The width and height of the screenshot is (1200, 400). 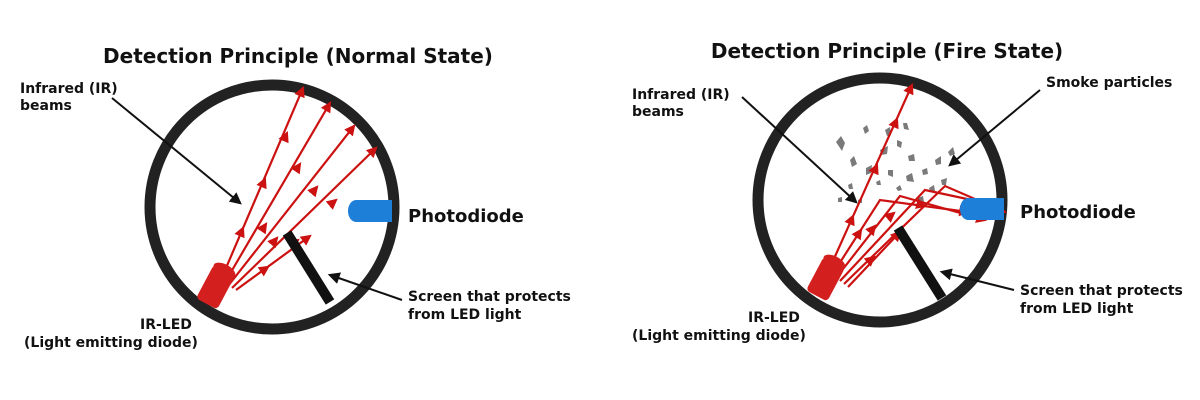 What do you see at coordinates (298, 56) in the screenshot?
I see `panel-title: Detection Principle (Normal State)` at bounding box center [298, 56].